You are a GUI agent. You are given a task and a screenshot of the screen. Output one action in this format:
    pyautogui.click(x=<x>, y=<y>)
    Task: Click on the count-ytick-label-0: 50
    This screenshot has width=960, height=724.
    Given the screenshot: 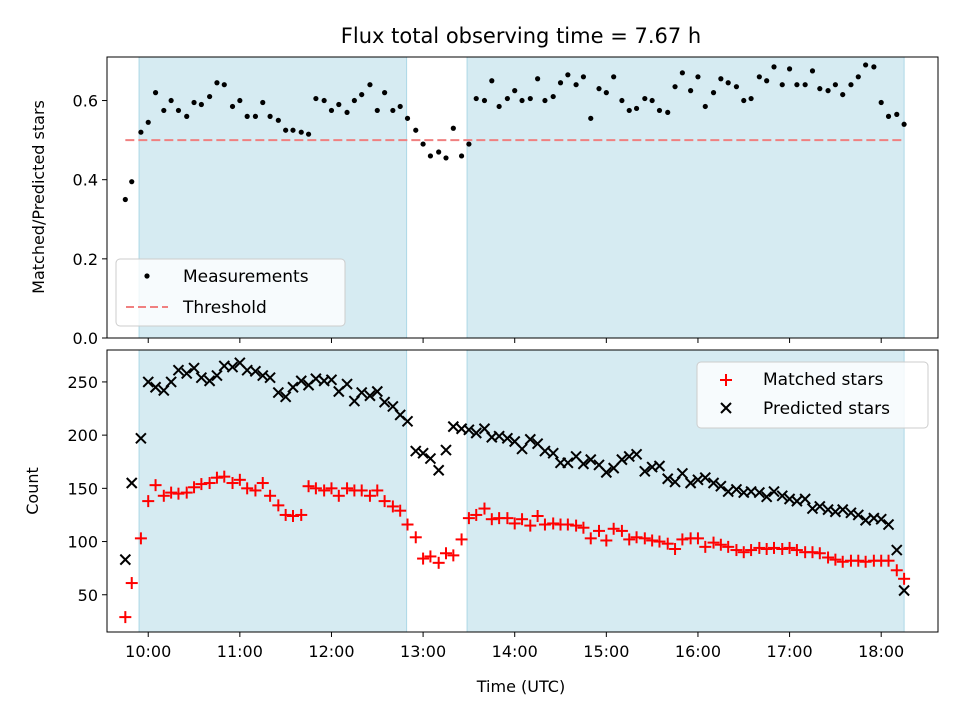 What is the action you would take?
    pyautogui.click(x=88, y=595)
    